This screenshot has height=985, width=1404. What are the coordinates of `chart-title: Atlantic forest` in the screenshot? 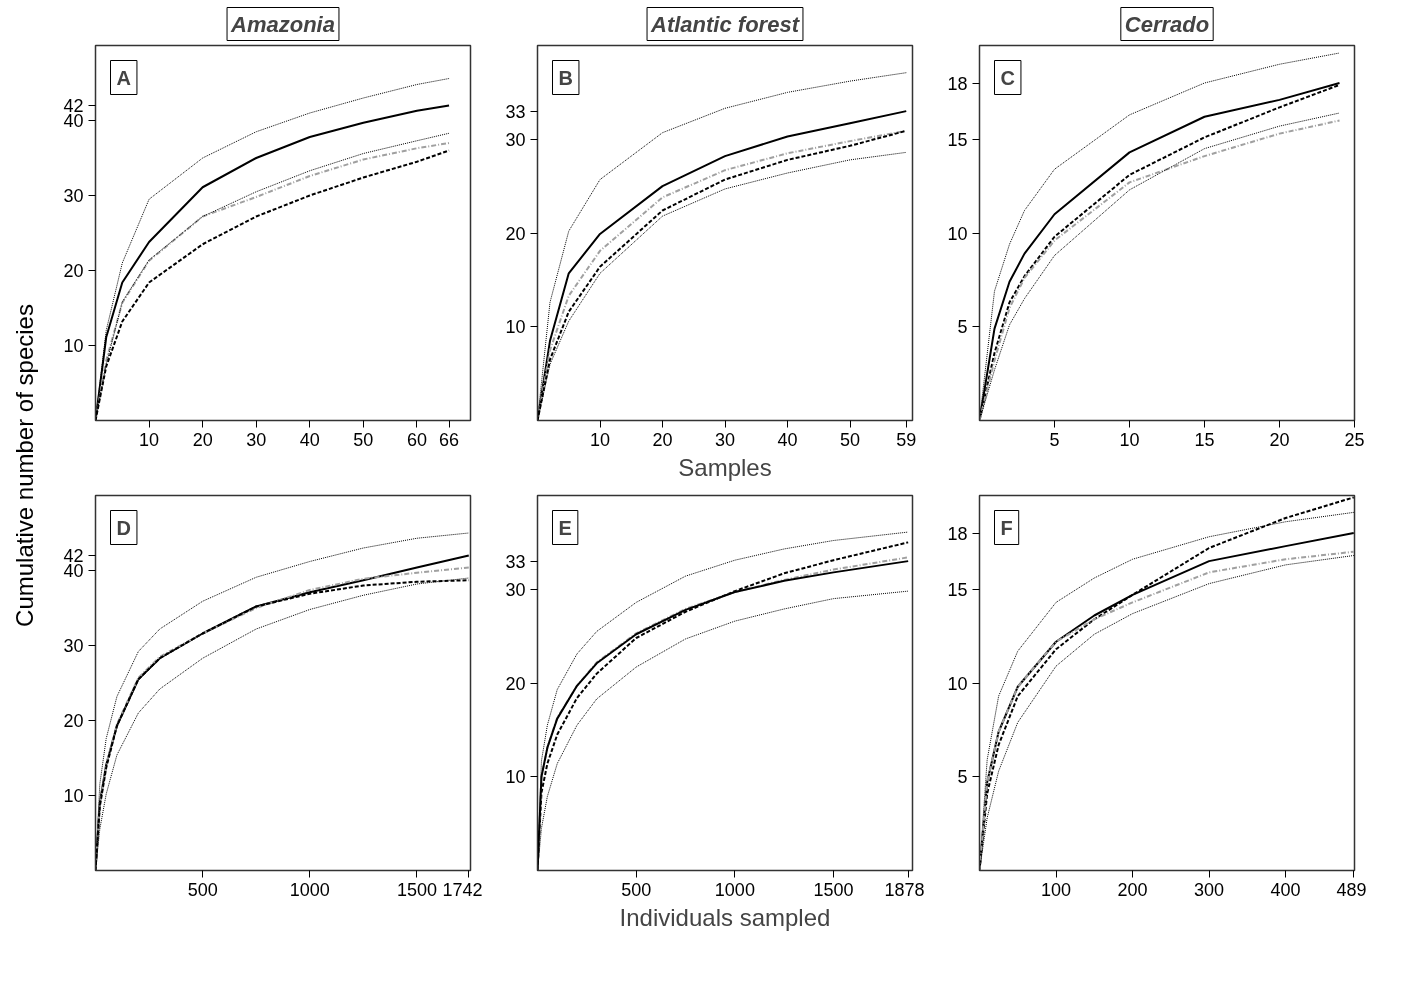 It's located at (725, 24).